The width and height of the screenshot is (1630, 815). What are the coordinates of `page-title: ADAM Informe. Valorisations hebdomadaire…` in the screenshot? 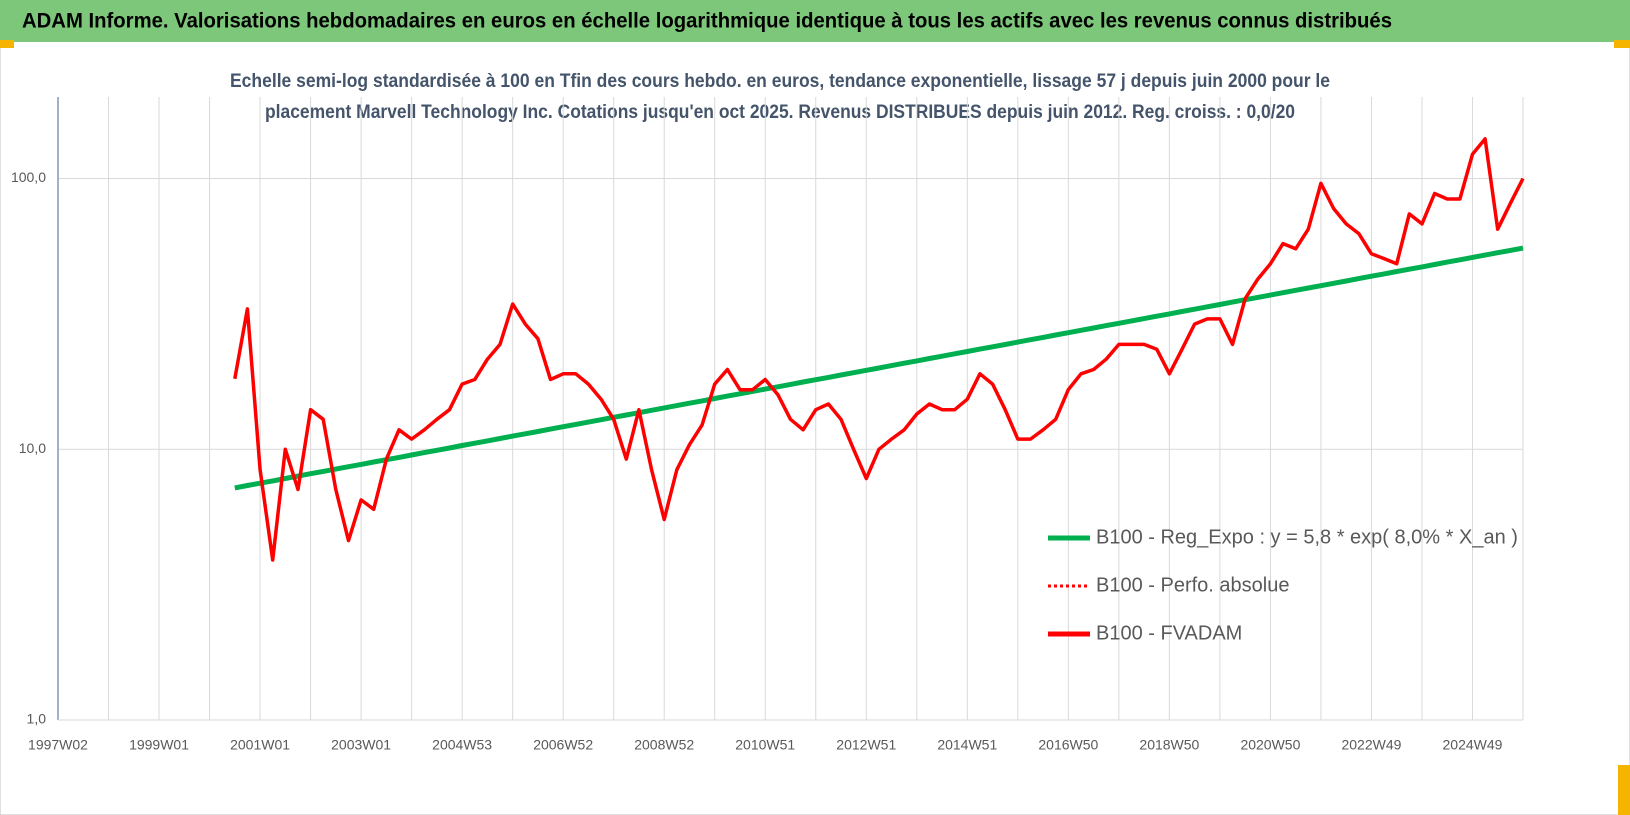 It's located at (707, 21).